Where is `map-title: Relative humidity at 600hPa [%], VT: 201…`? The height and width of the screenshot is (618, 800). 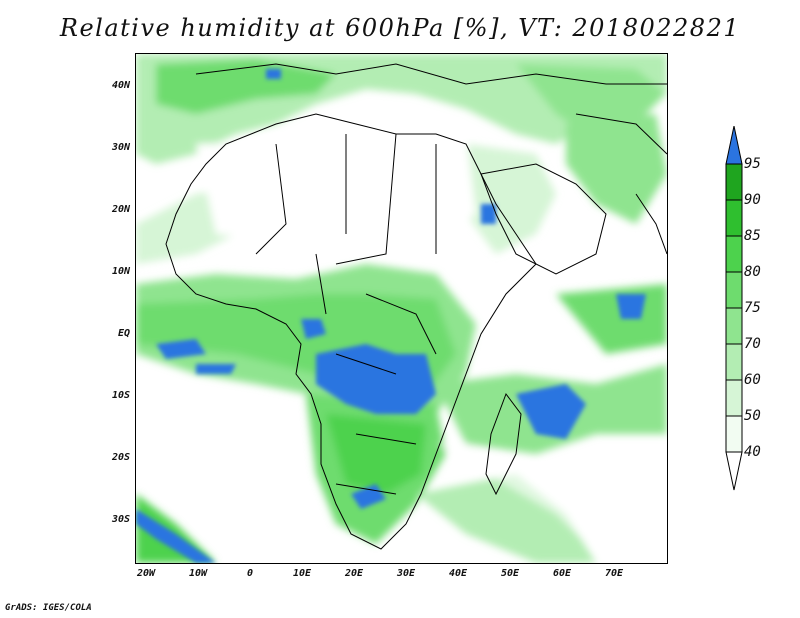
map-title: Relative humidity at 600hPa [%], VT: 201… is located at coordinates (400, 28).